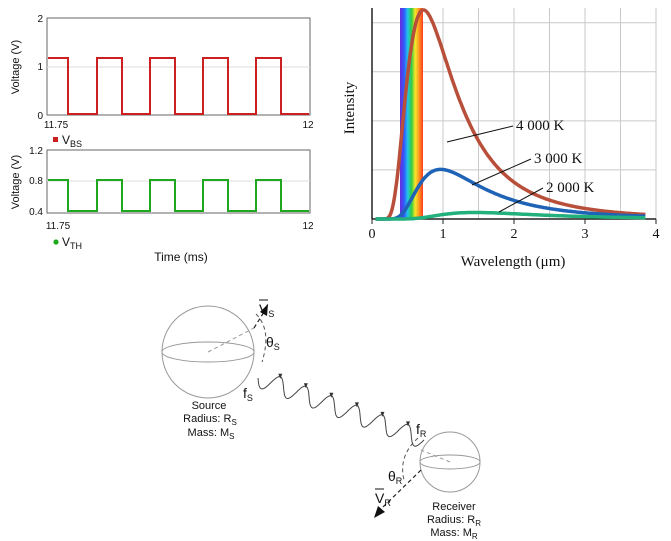 The image size is (671, 541). What do you see at coordinates (56, 125) in the screenshot?
I see `scope-top-xstart: 11.75` at bounding box center [56, 125].